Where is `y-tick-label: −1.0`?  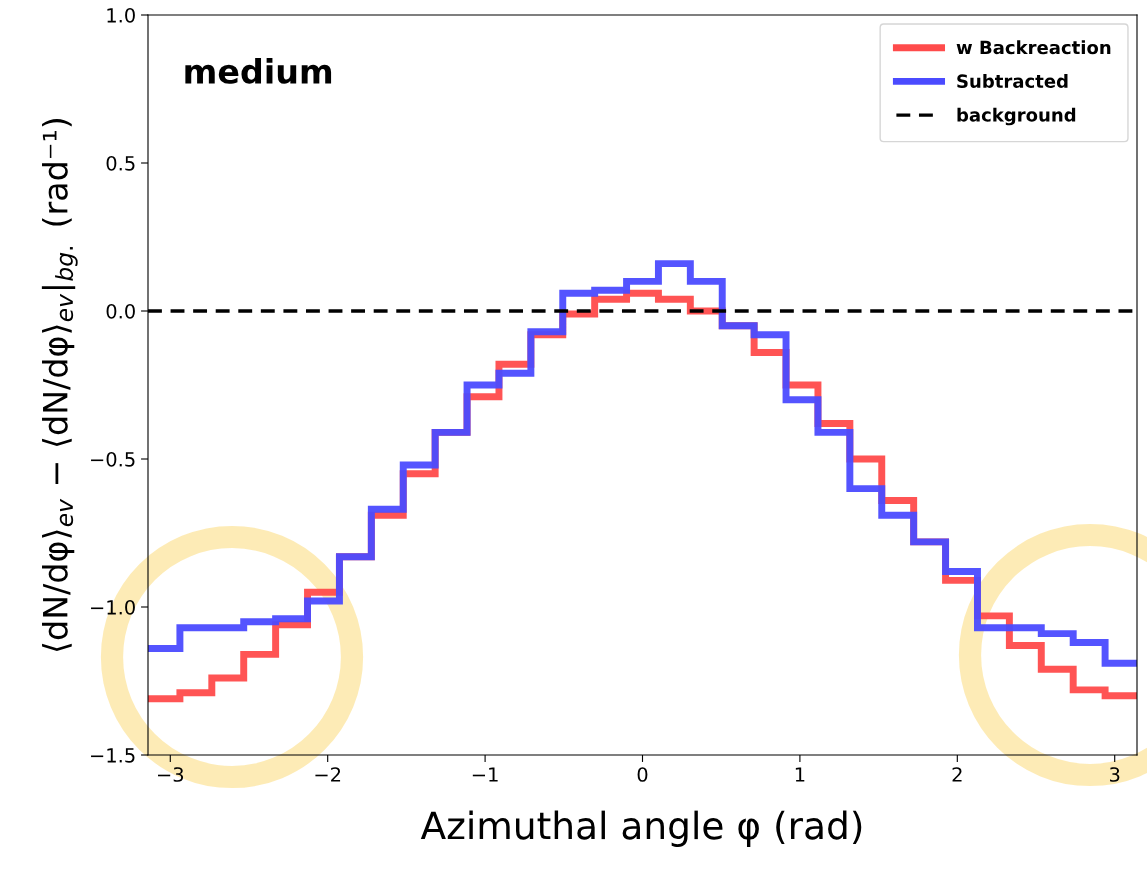 y-tick-label: −1.0 is located at coordinates (113, 607).